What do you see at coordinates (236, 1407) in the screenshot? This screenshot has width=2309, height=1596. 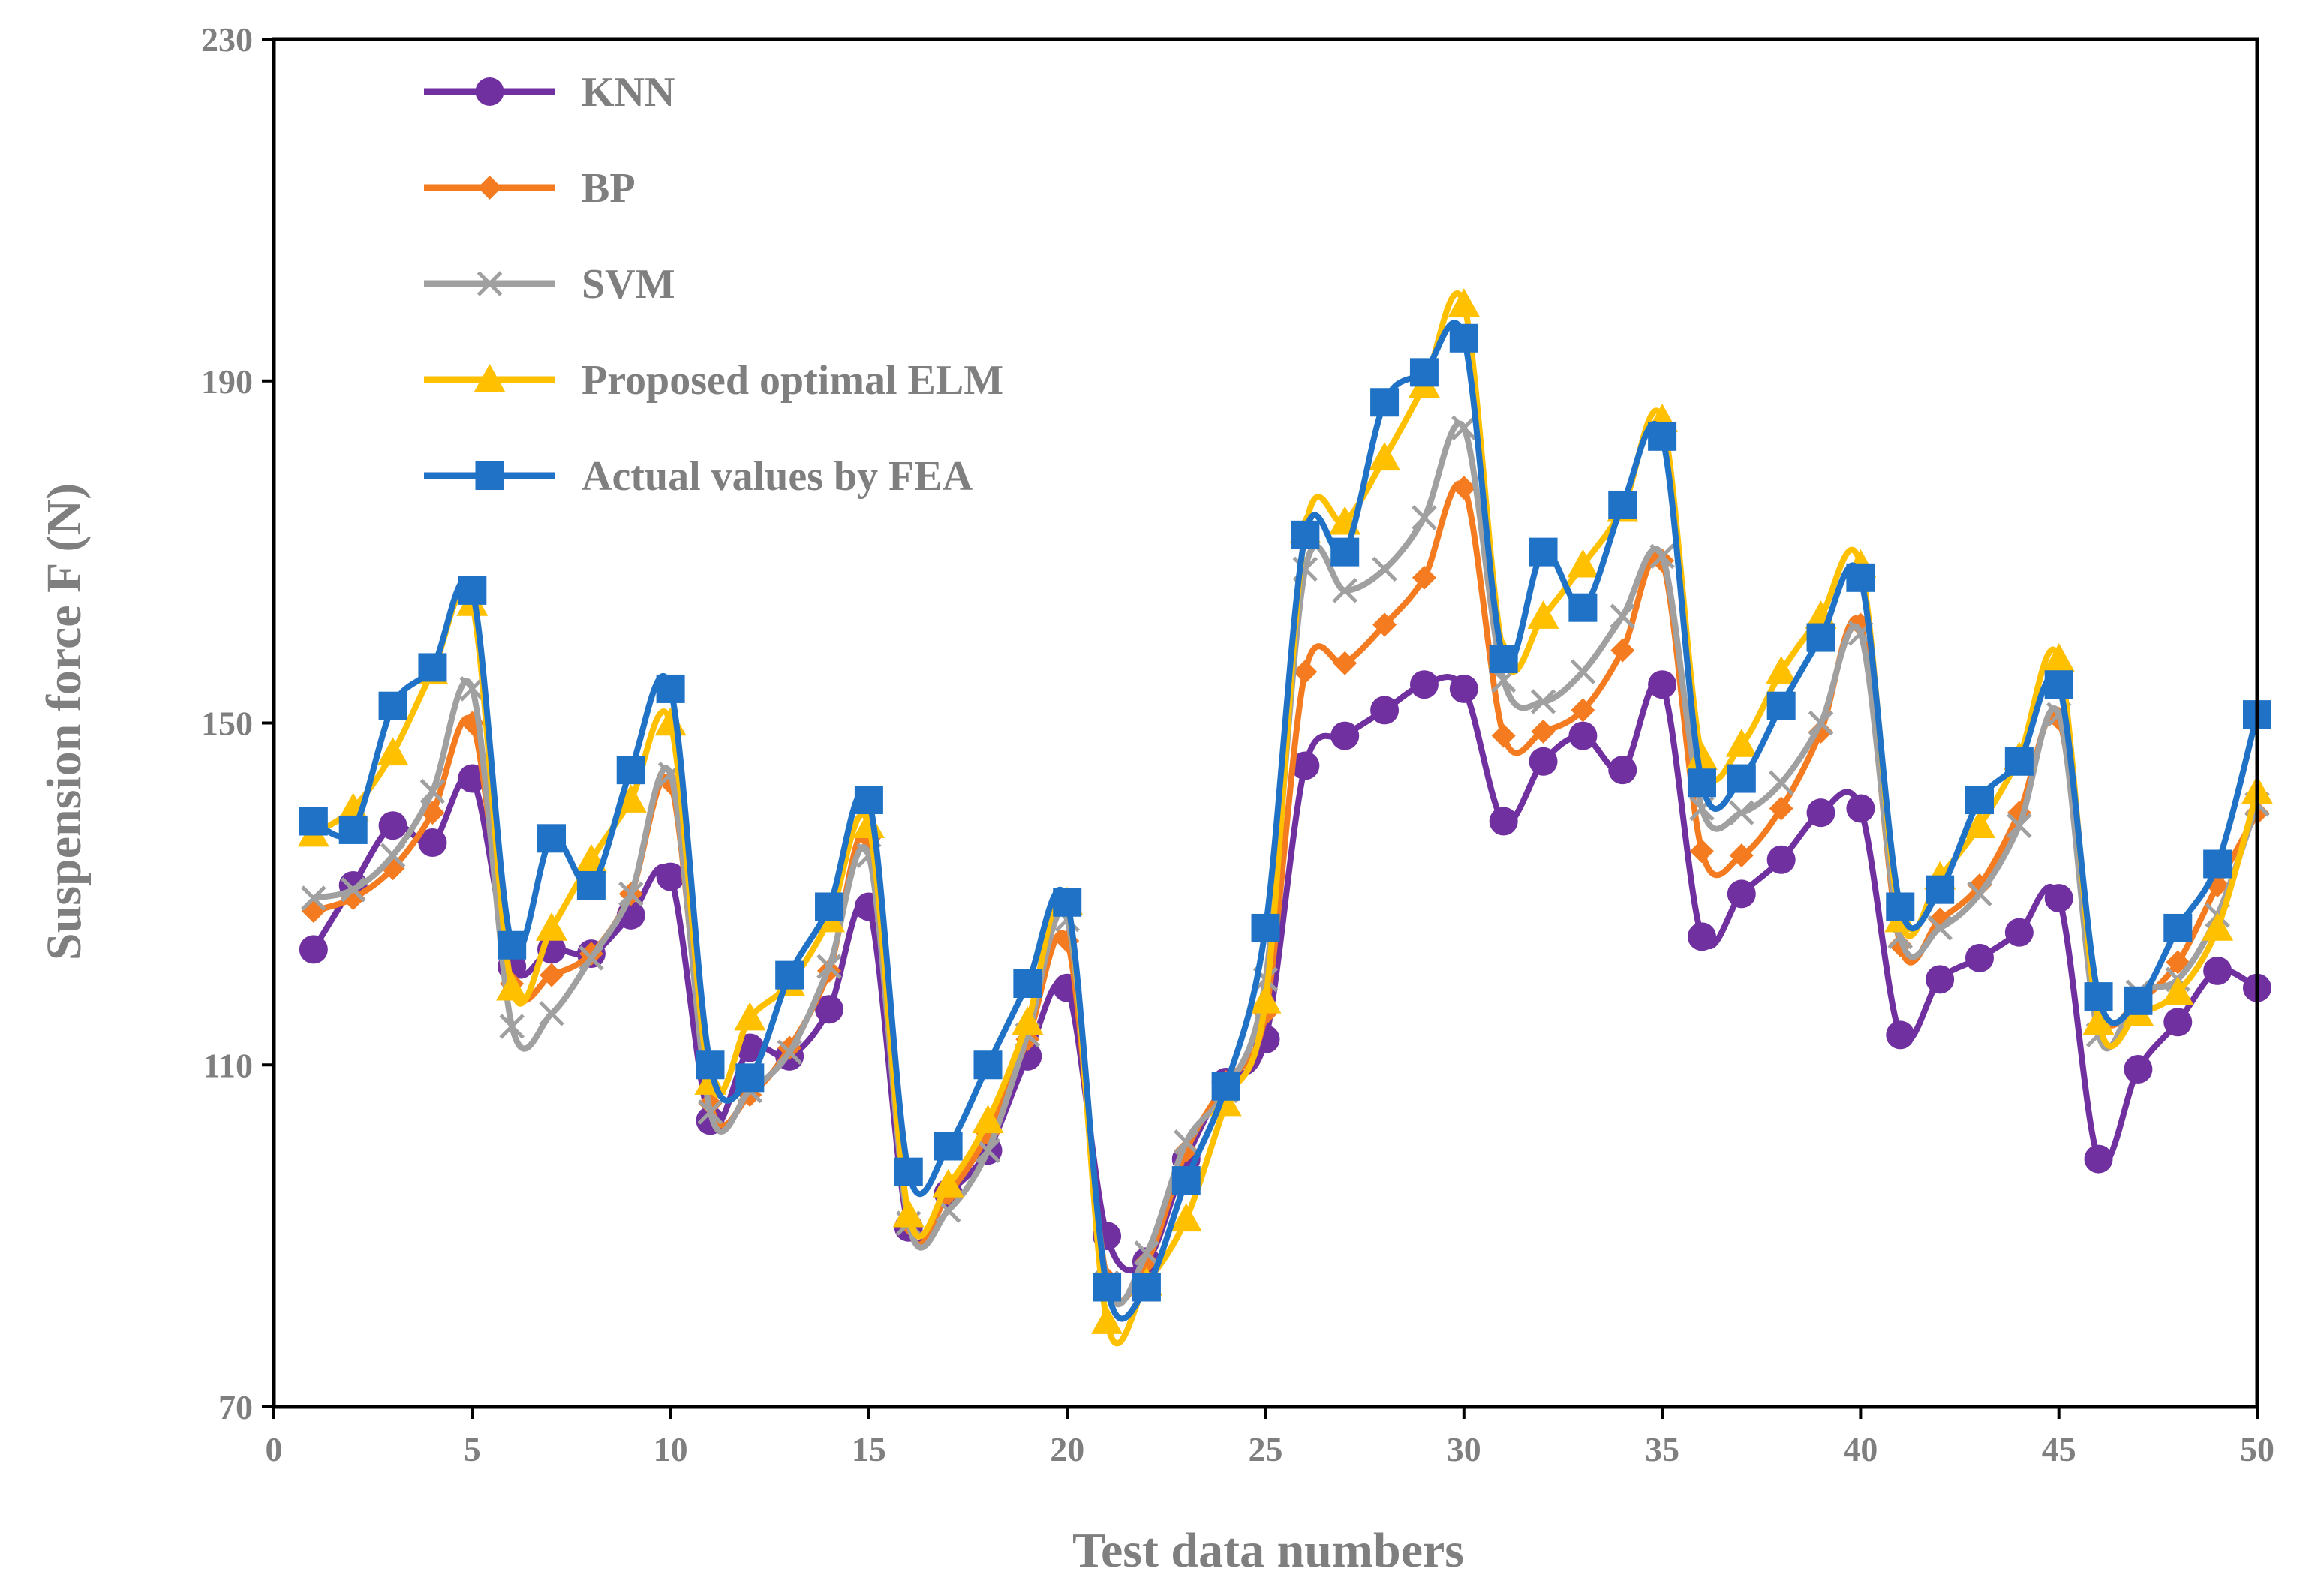 I see `y-tick-label-70: 70` at bounding box center [236, 1407].